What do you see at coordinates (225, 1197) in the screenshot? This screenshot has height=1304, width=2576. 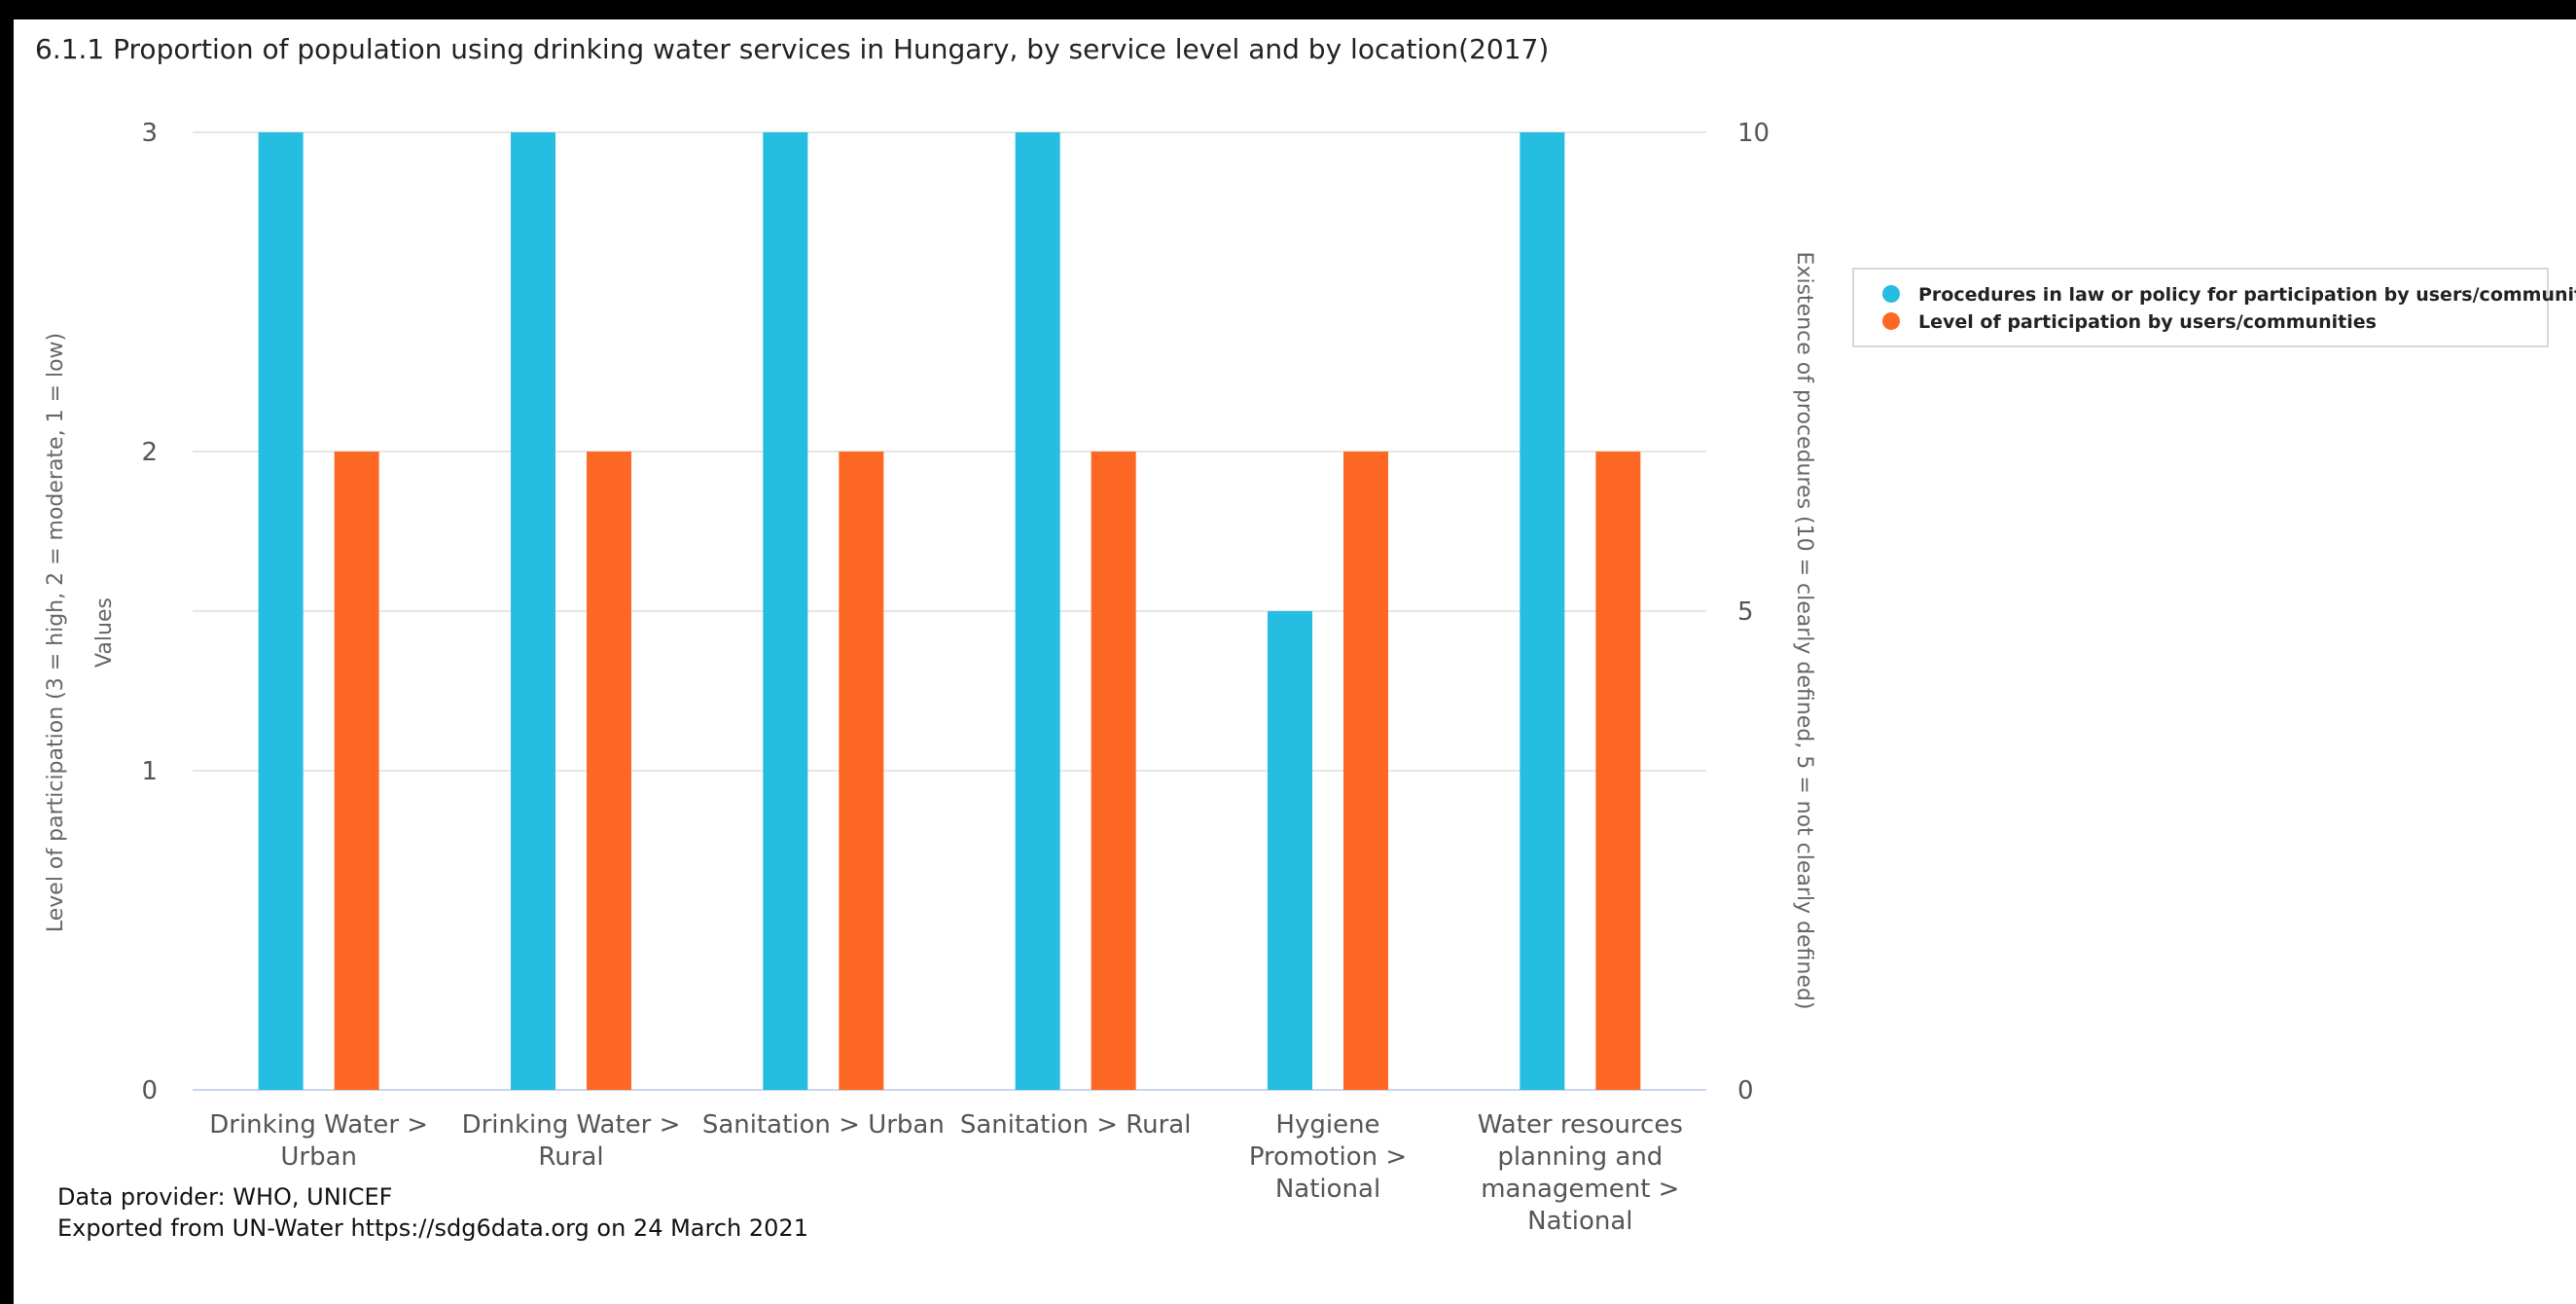 I see `data-provider-text: Data provider: WHO, UNICEF` at bounding box center [225, 1197].